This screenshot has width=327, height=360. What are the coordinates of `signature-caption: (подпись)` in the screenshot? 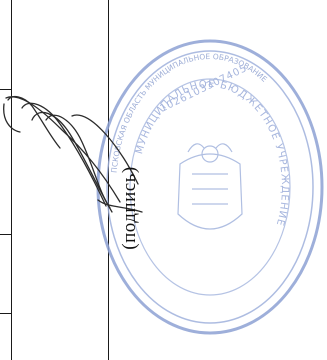 It's located at (129, 208).